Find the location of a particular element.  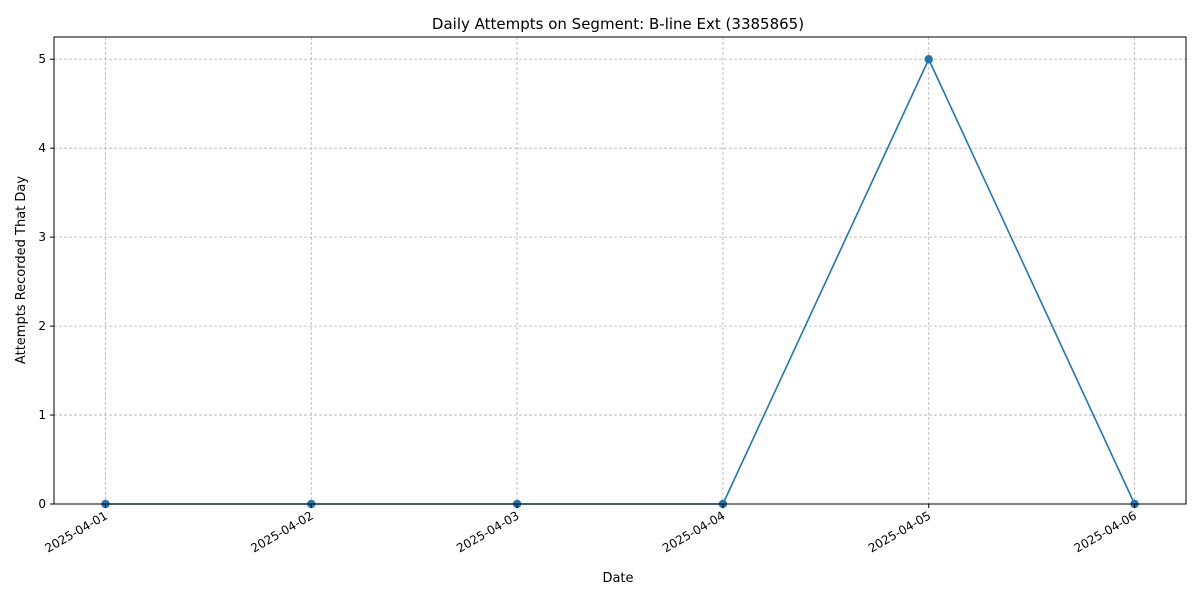

x-tick-label: 2025-04-06 is located at coordinates (1105, 531).